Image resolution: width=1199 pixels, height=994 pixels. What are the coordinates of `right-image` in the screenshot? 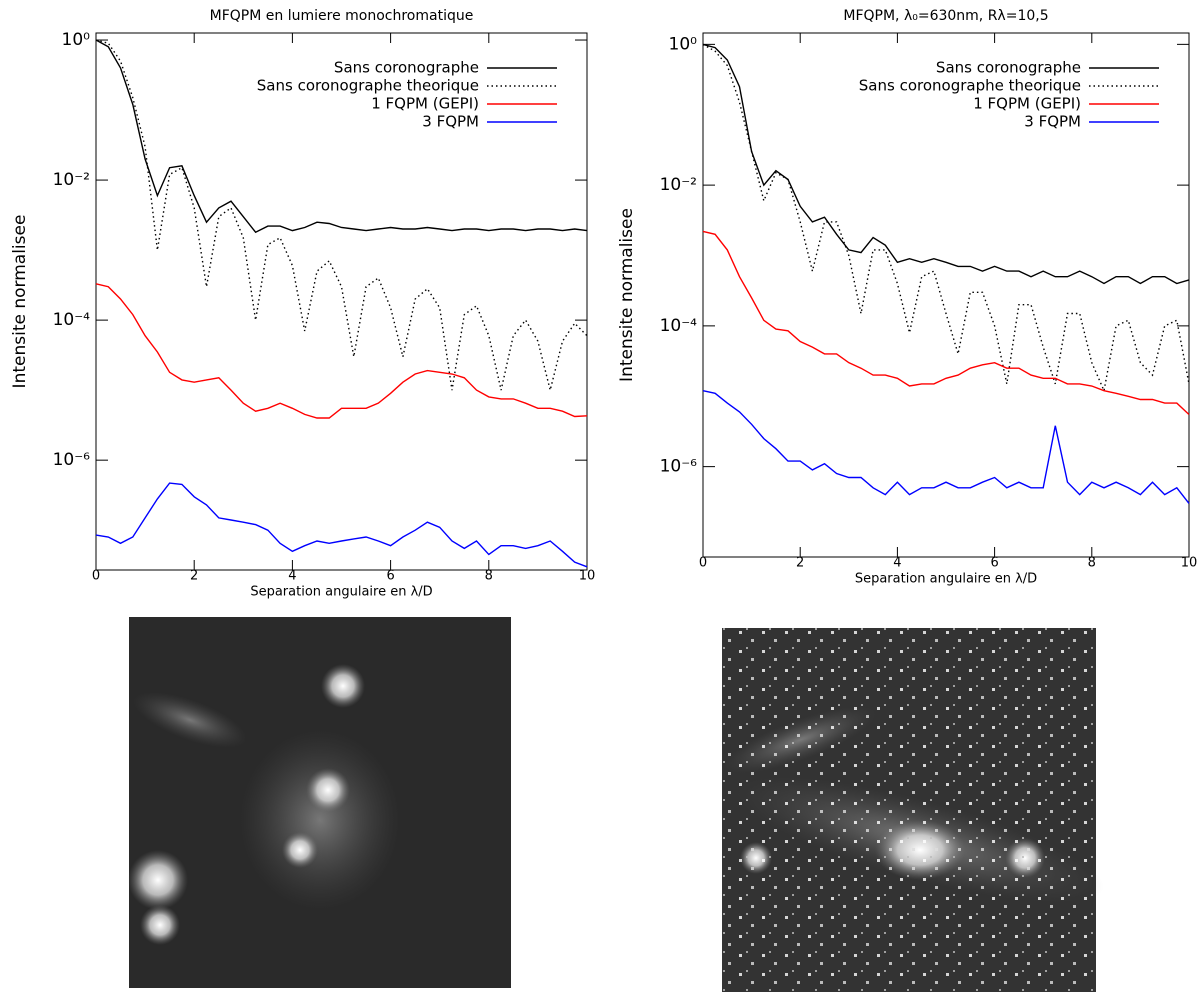 It's located at (913, 810).